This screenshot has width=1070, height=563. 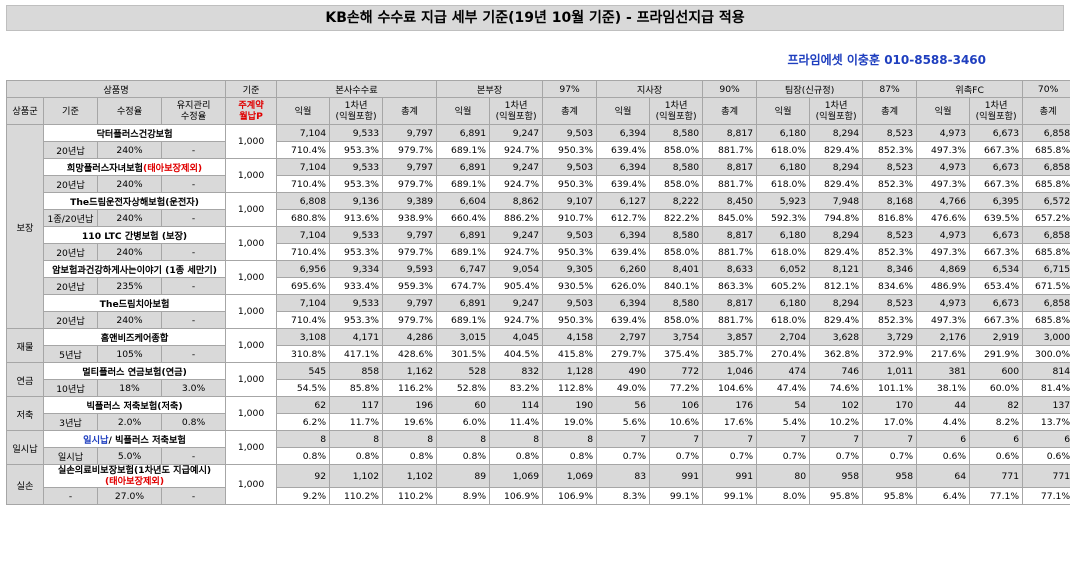 What do you see at coordinates (129, 456) in the screenshot?
I see `collect-rate: 5.0%` at bounding box center [129, 456].